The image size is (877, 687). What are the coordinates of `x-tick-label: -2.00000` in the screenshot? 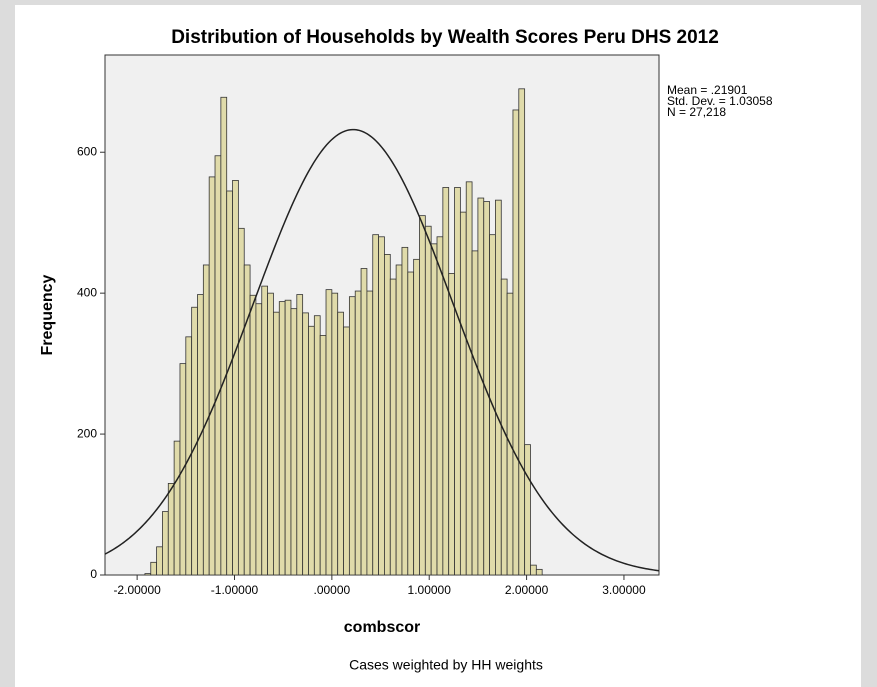 It's located at (137, 590).